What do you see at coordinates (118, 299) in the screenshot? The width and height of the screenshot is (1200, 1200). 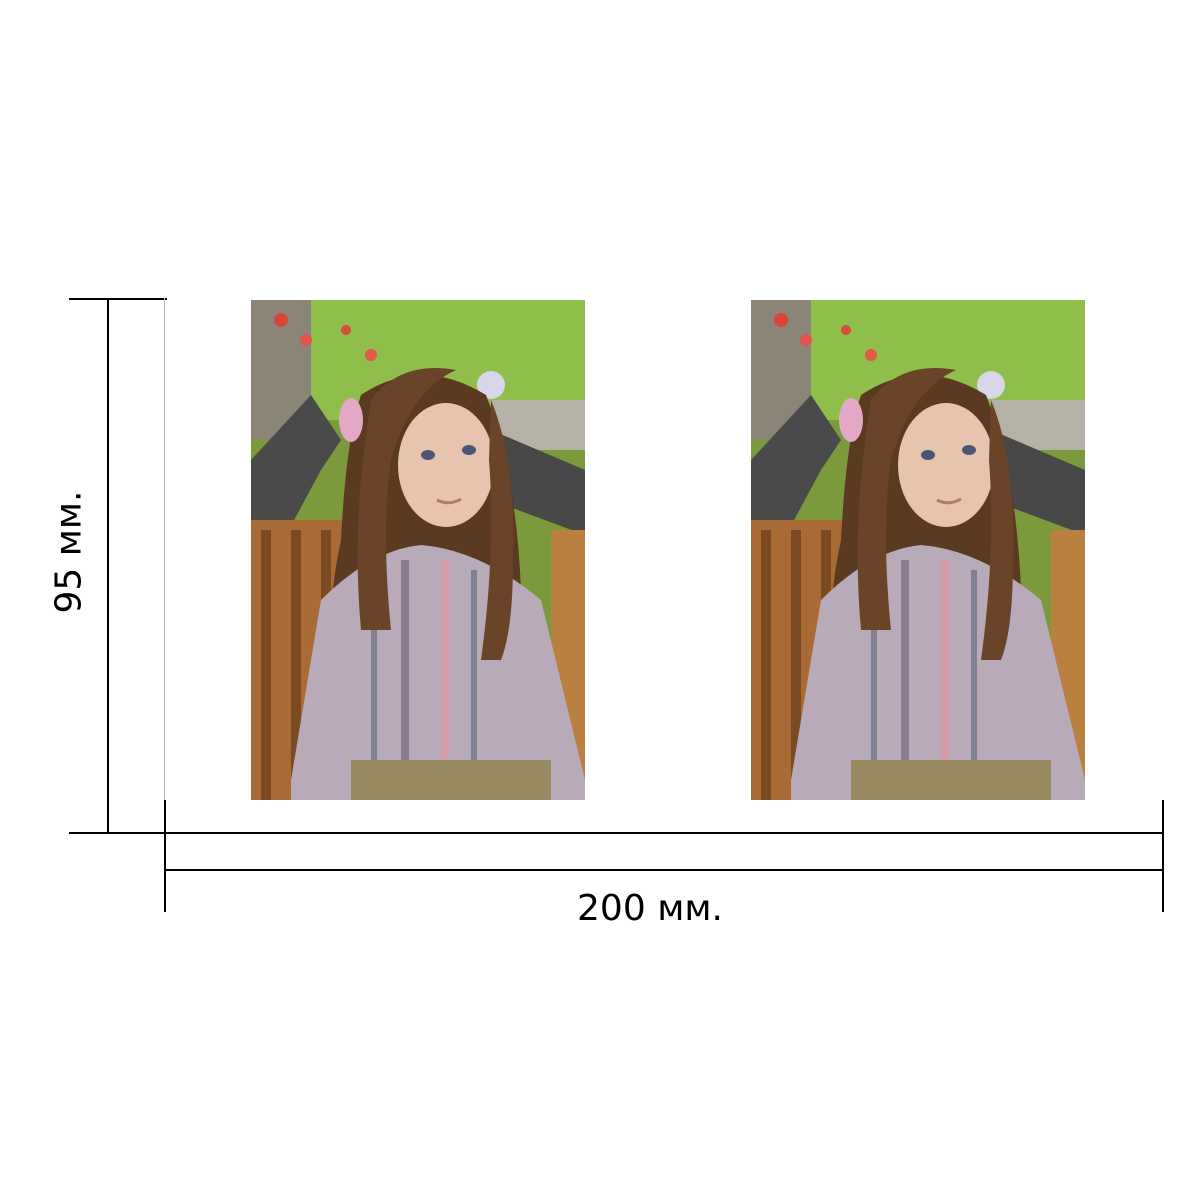 I see `height-dimension-top-tick` at bounding box center [118, 299].